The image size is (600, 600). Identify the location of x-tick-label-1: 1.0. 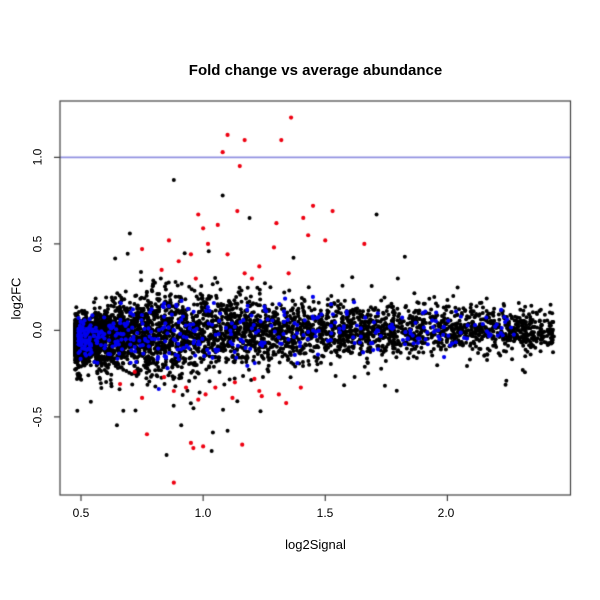
(203, 513).